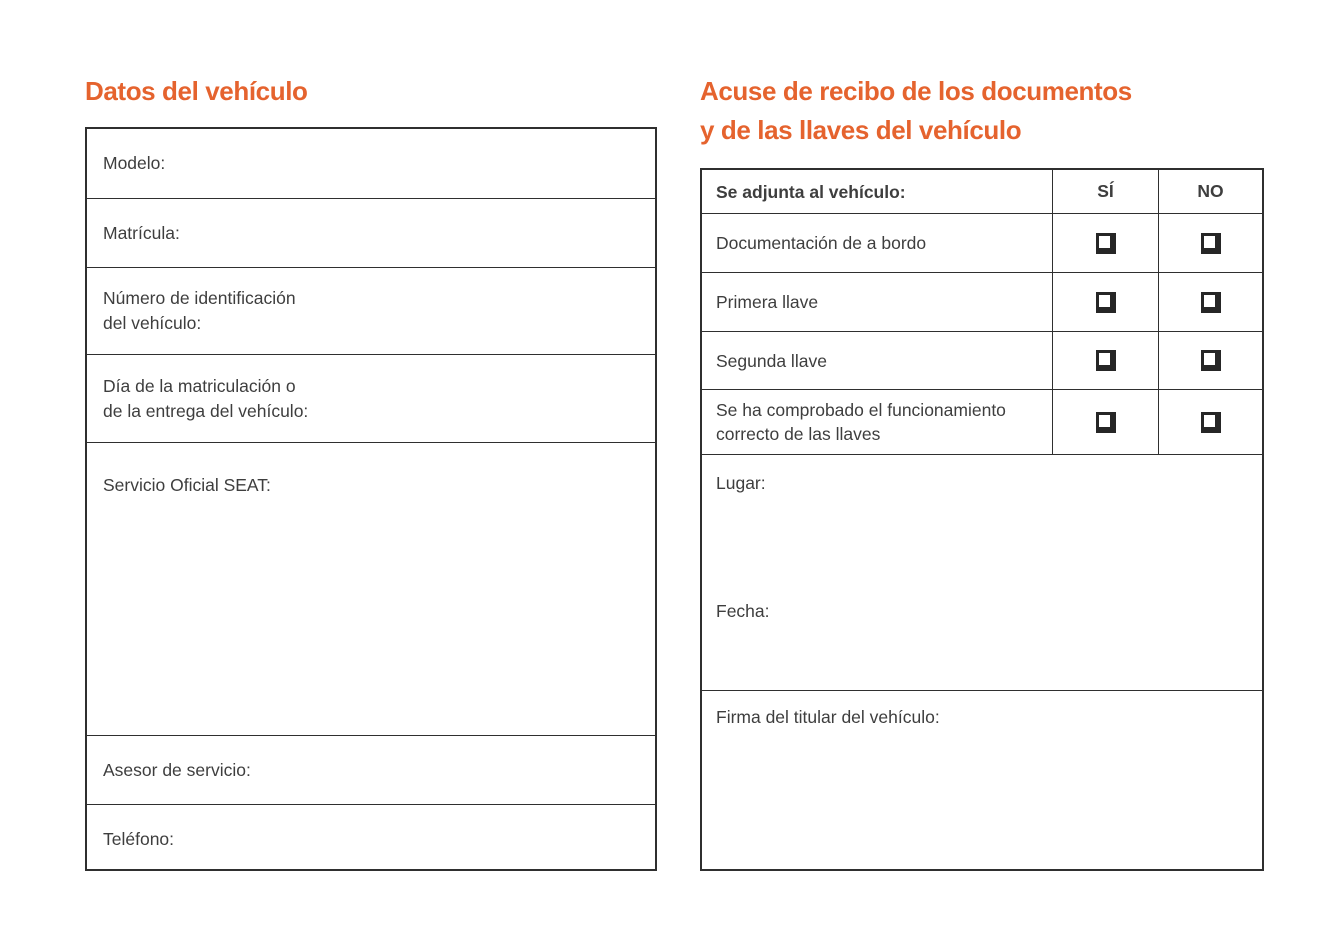  What do you see at coordinates (982, 360) in the screenshot?
I see `receipt-row-segunda-llave: Segunda llave` at bounding box center [982, 360].